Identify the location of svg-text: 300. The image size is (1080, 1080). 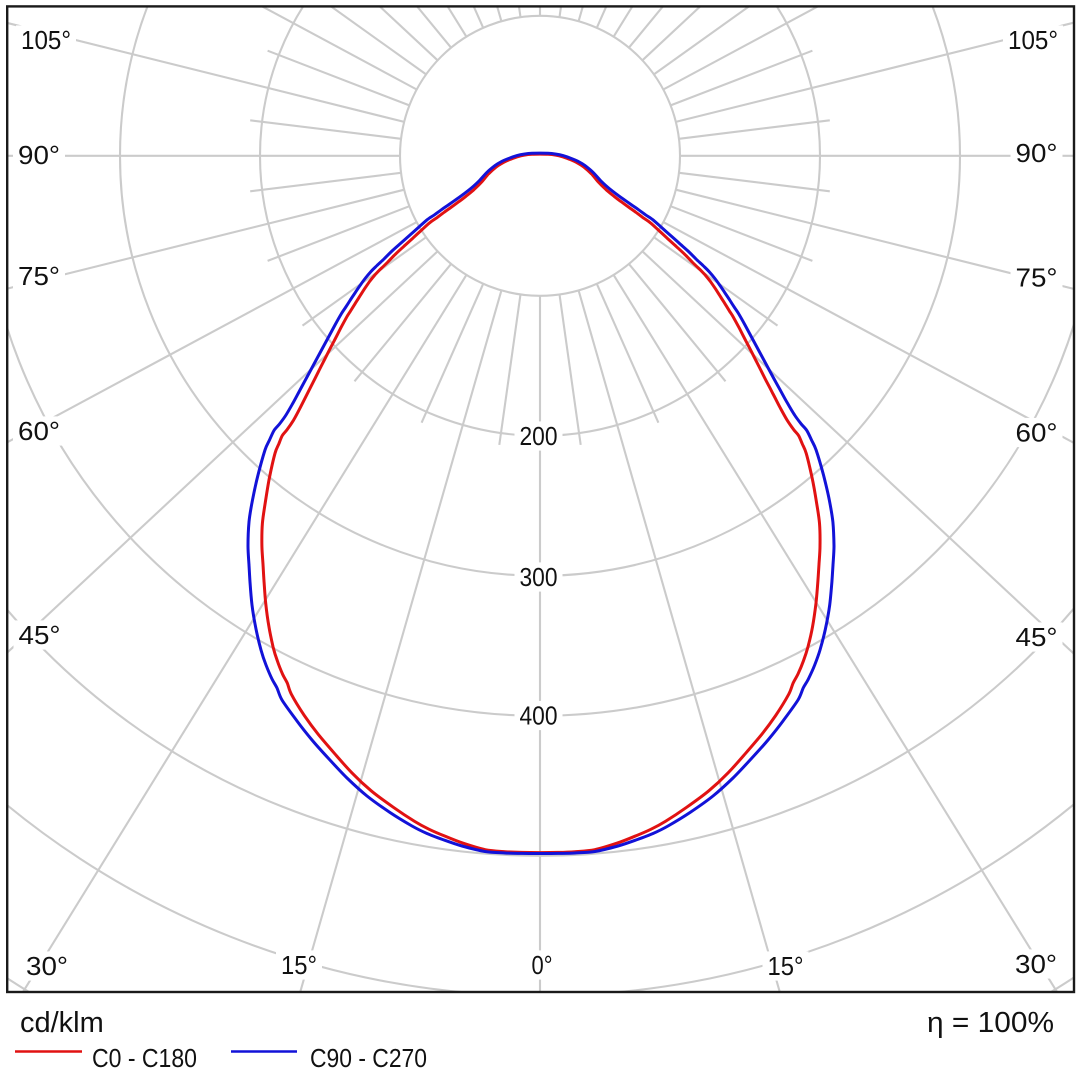
(539, 577).